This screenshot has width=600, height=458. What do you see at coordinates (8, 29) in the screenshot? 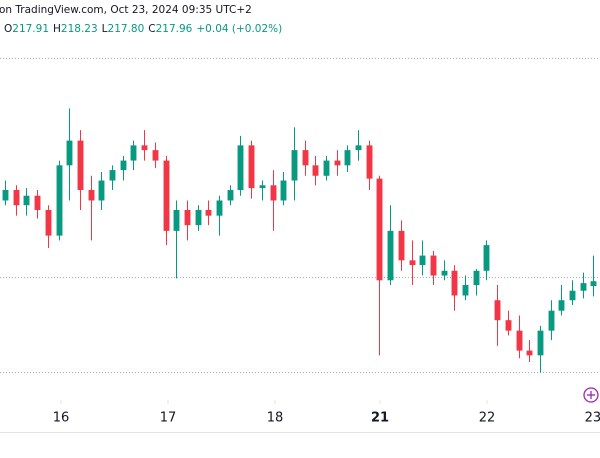
I see `ohlc-key: O` at bounding box center [8, 29].